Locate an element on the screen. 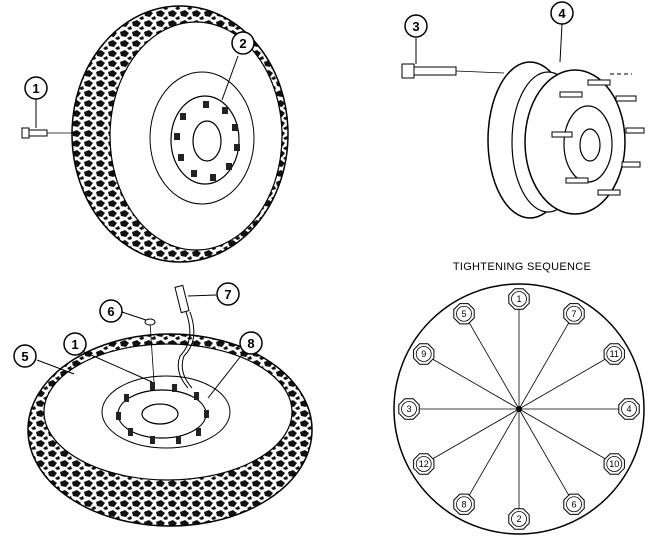  callout-8-label: 8 is located at coordinates (250, 343).